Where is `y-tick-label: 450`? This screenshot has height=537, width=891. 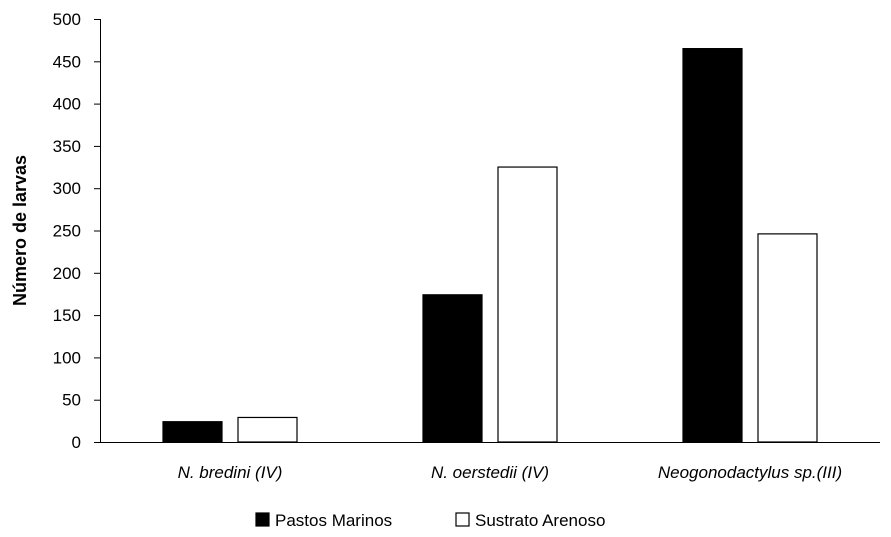
y-tick-label: 450 is located at coordinates (67, 61).